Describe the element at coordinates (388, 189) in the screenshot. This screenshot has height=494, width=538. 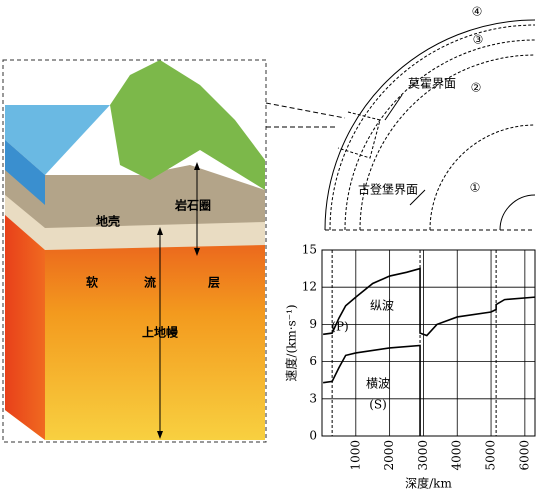
I see `boundary-label: 古登堡界面` at that location.